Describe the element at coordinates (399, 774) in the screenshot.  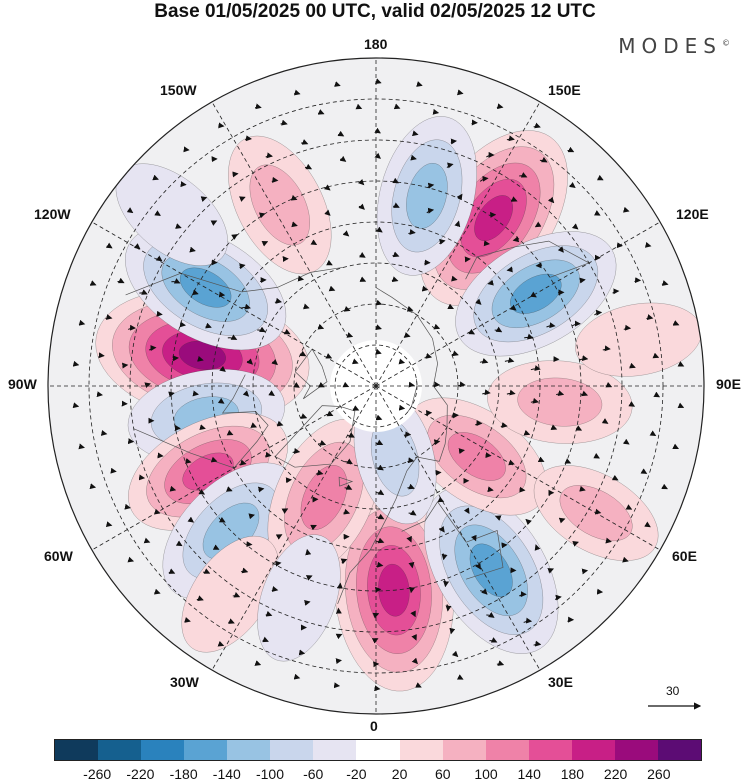
I see `colorbar-tick-label: 20` at that location.